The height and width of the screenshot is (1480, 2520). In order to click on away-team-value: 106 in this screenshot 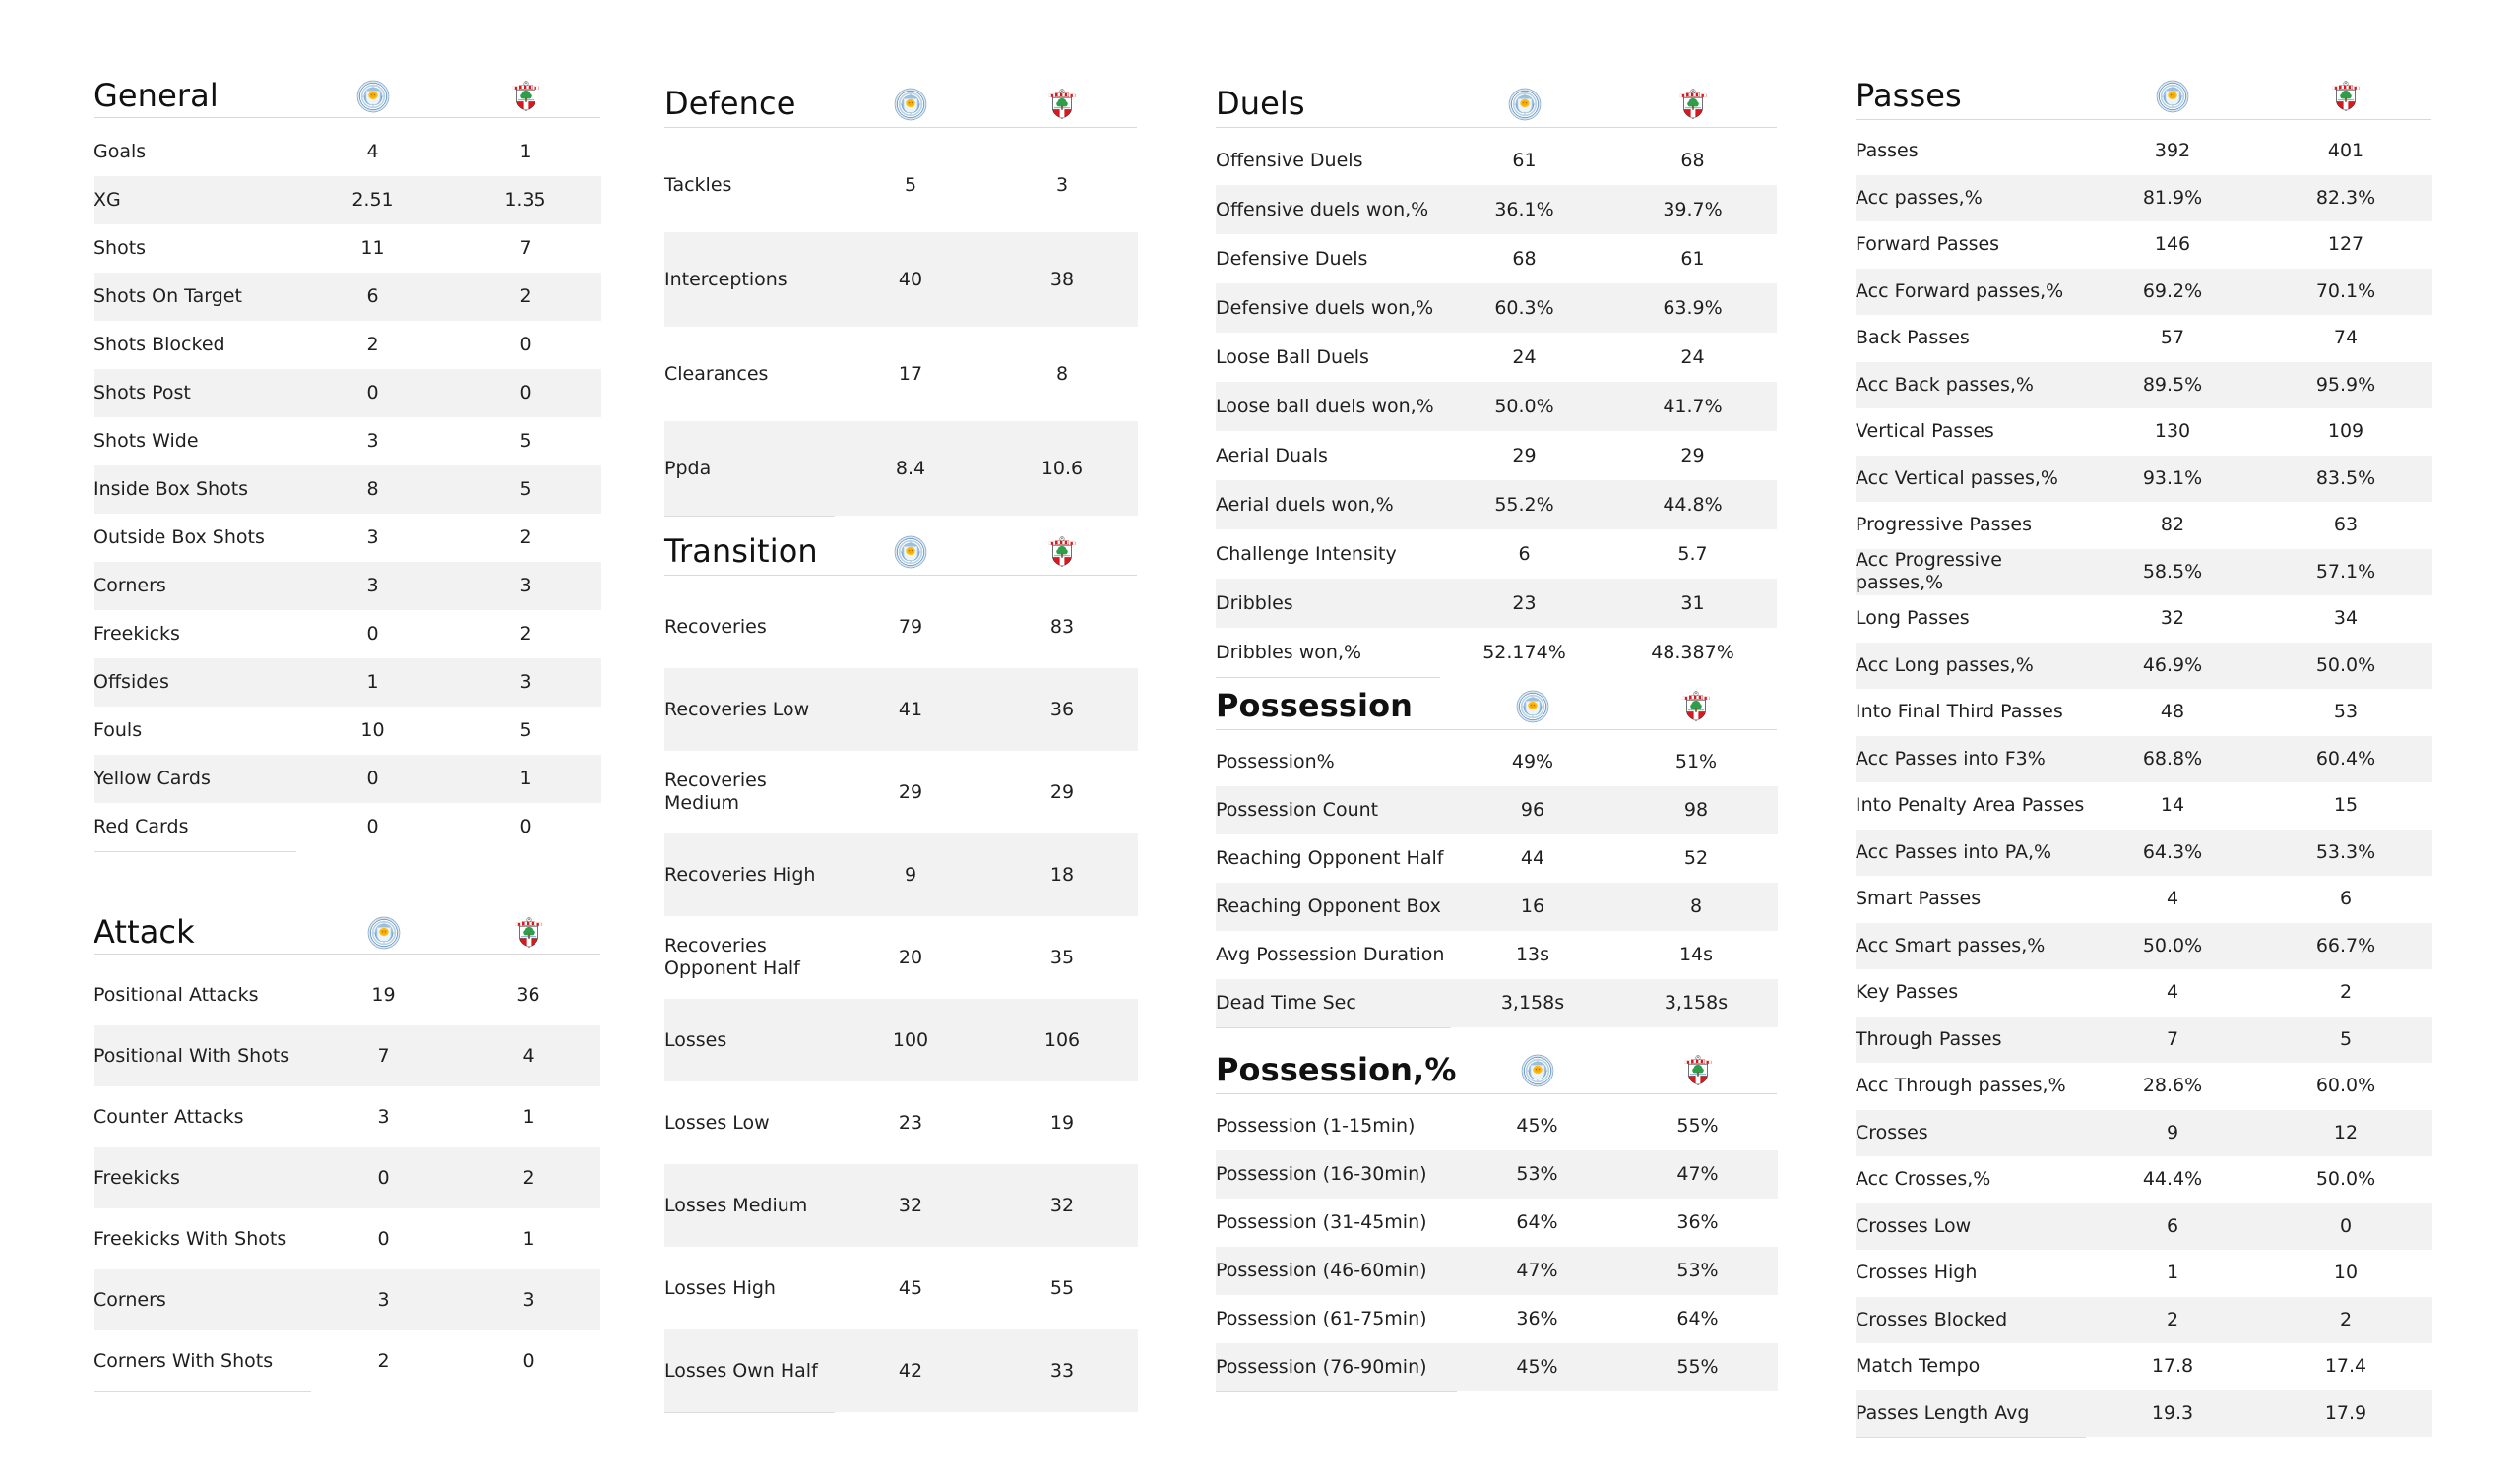, I will do `click(1062, 1039)`.